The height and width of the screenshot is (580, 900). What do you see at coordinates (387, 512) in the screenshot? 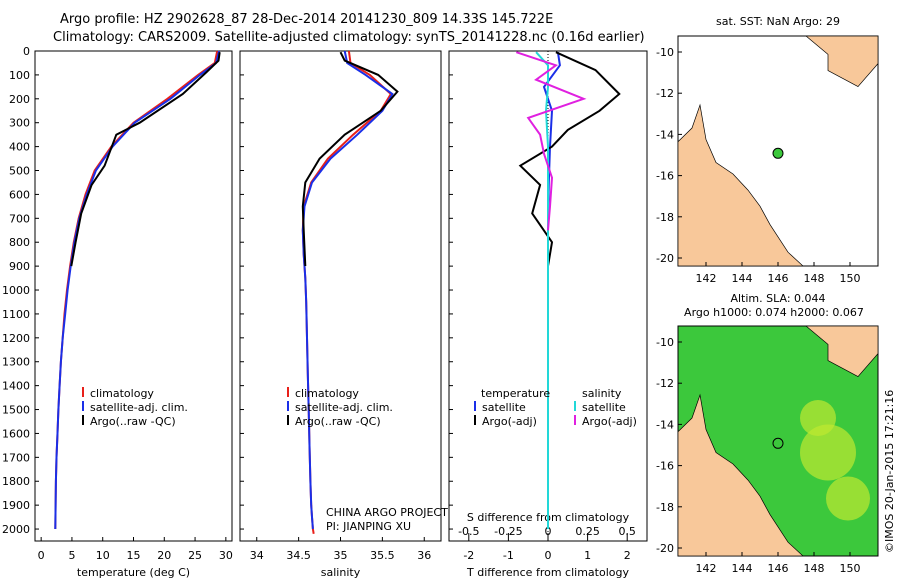
I see `project-label: CHINA ARGO PROJECT` at bounding box center [387, 512].